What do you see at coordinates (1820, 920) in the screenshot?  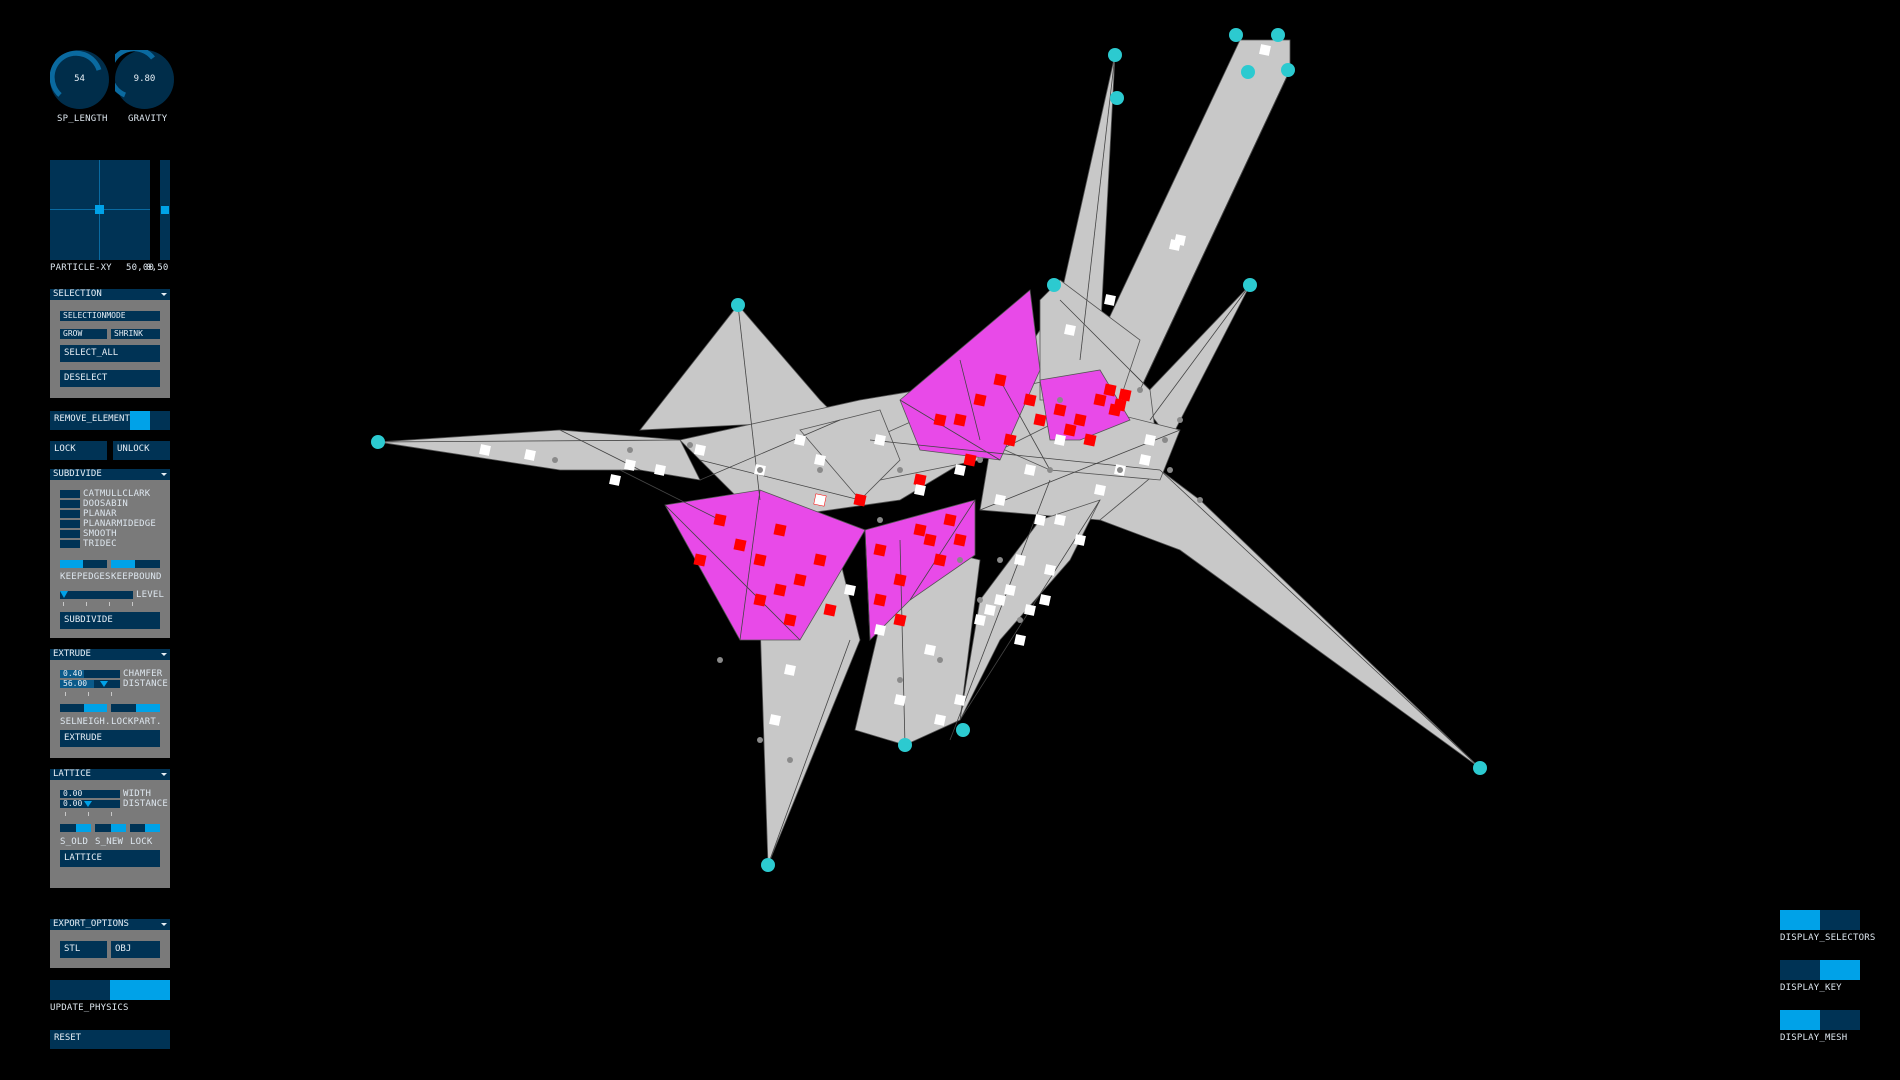 I see `display-selectors-toggle` at bounding box center [1820, 920].